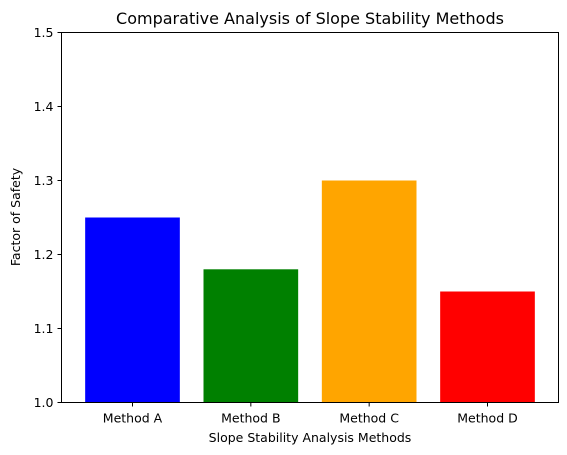 The width and height of the screenshot is (567, 455). I want to click on y-tick-label: 1.1, so click(44, 328).